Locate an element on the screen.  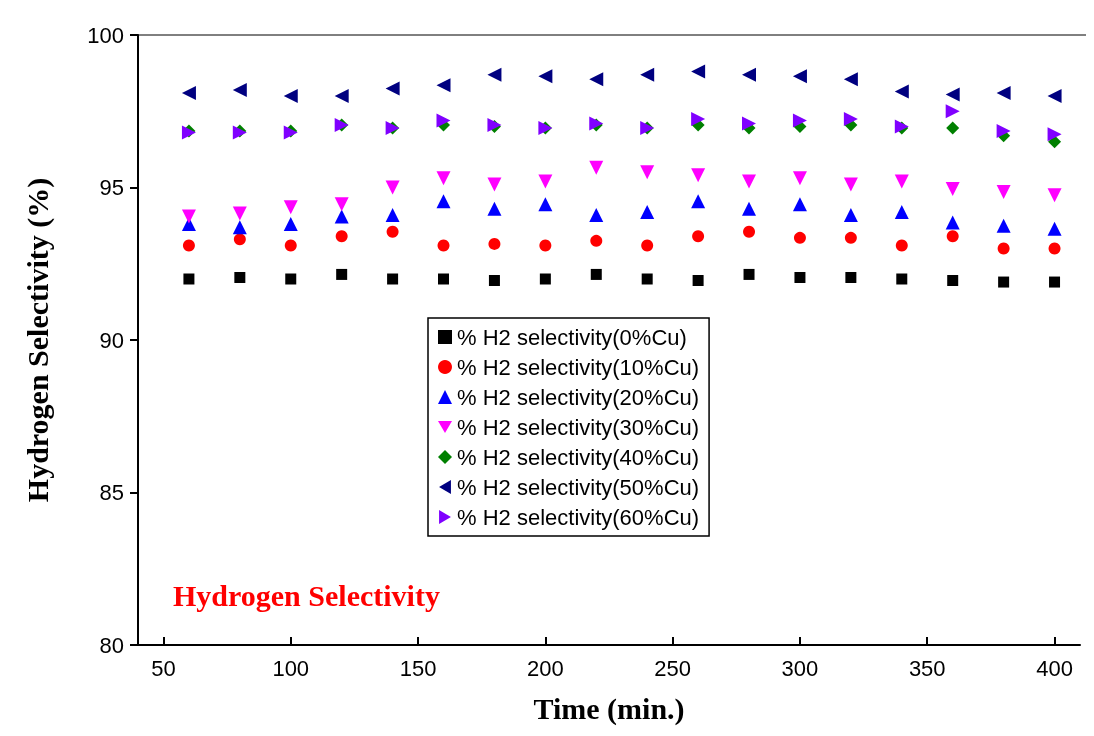
legend-label: % H2 selectivity(40%Cu) is located at coordinates (578, 457).